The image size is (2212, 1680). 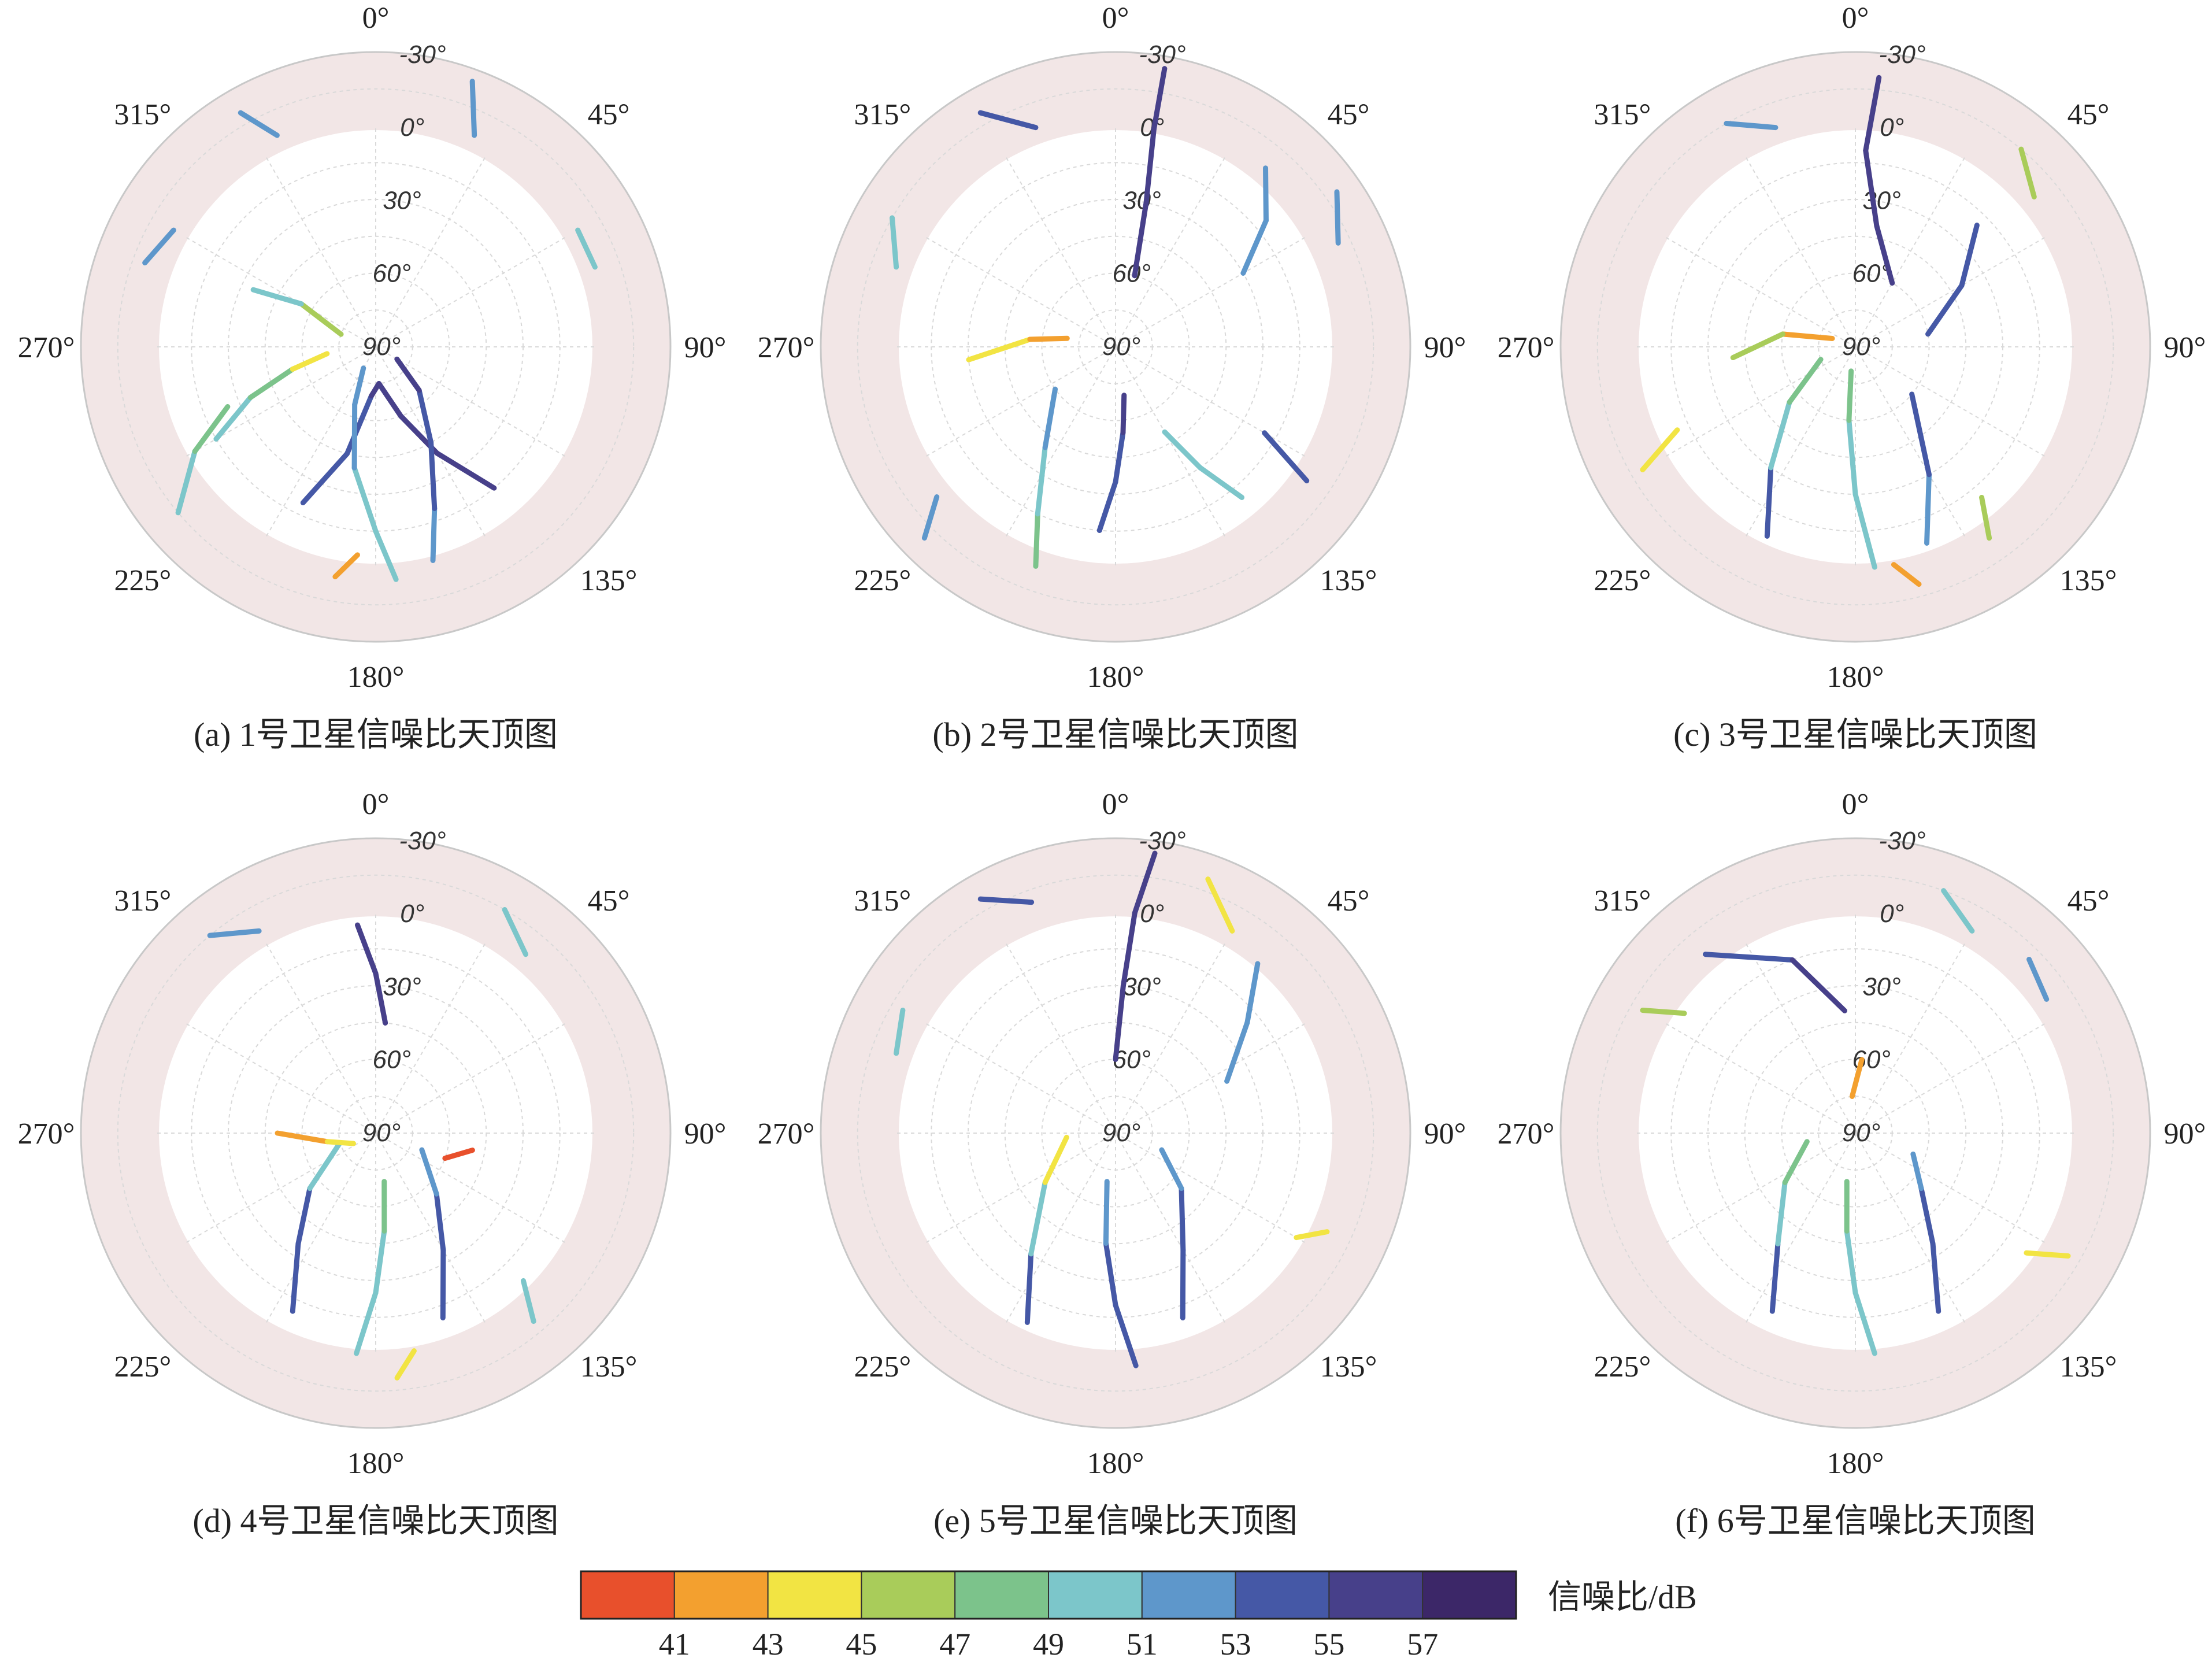 What do you see at coordinates (1622, 1597) in the screenshot?
I see `colorbar-title: 信噪比/dB` at bounding box center [1622, 1597].